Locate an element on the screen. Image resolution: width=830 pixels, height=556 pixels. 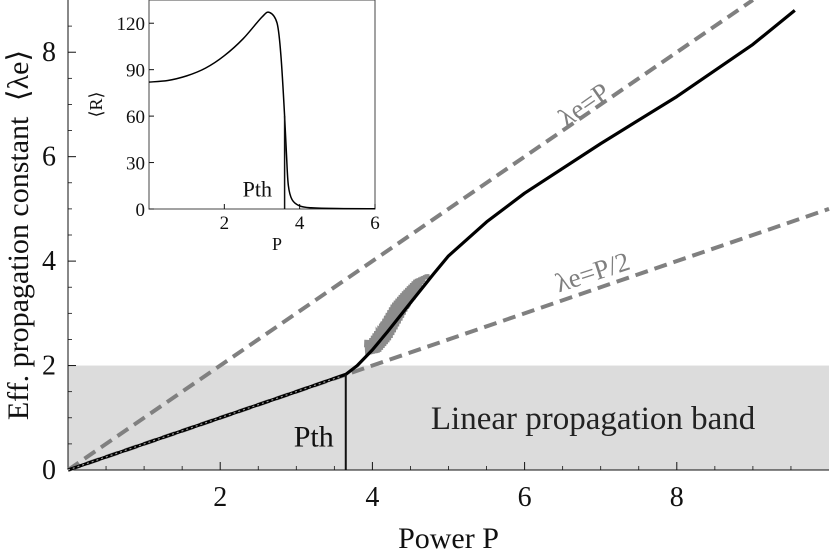
y-axis-title-text: Eff. propagation constant is located at coordinates (18, 268).